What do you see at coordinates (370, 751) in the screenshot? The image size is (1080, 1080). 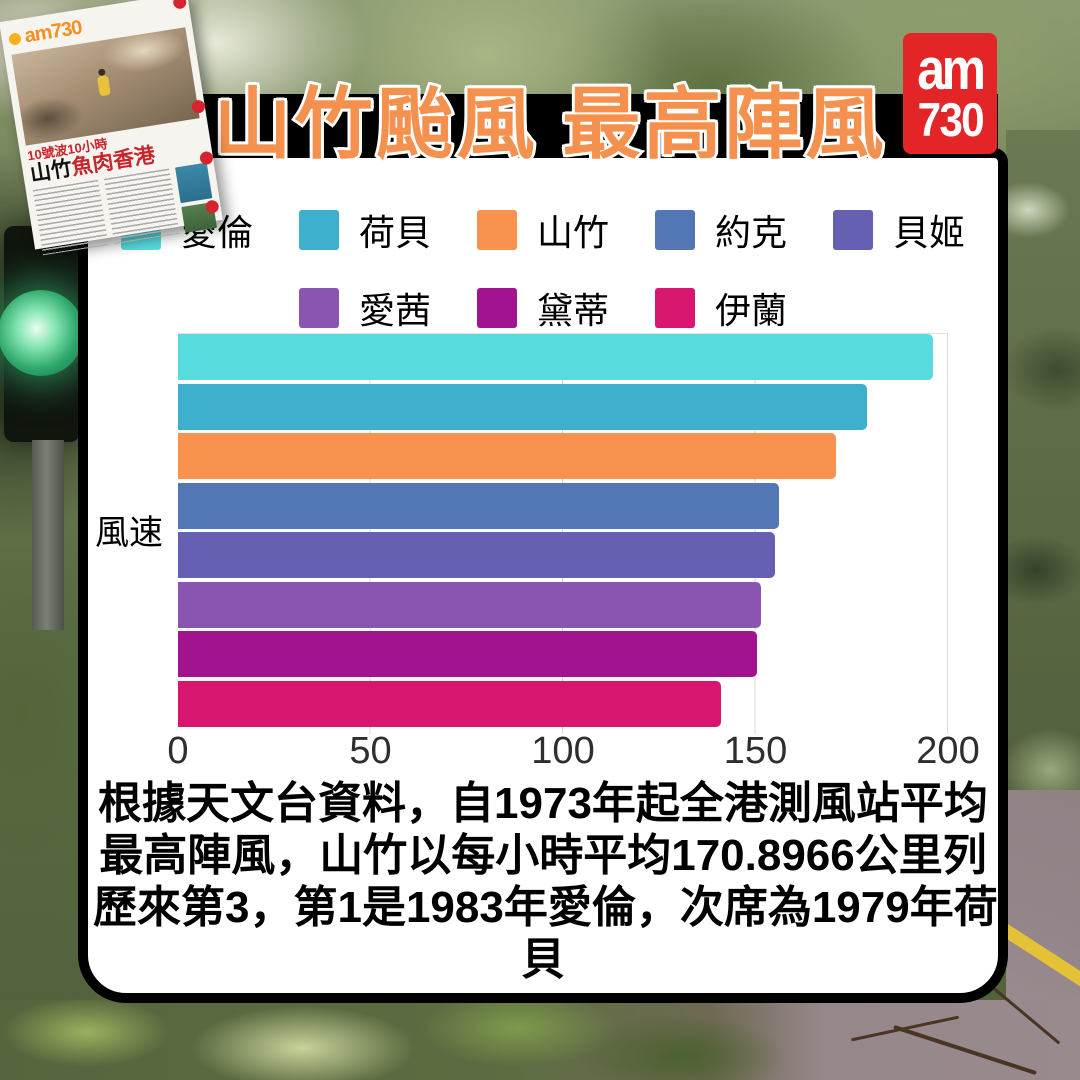 I see `x-tick-50: 50` at bounding box center [370, 751].